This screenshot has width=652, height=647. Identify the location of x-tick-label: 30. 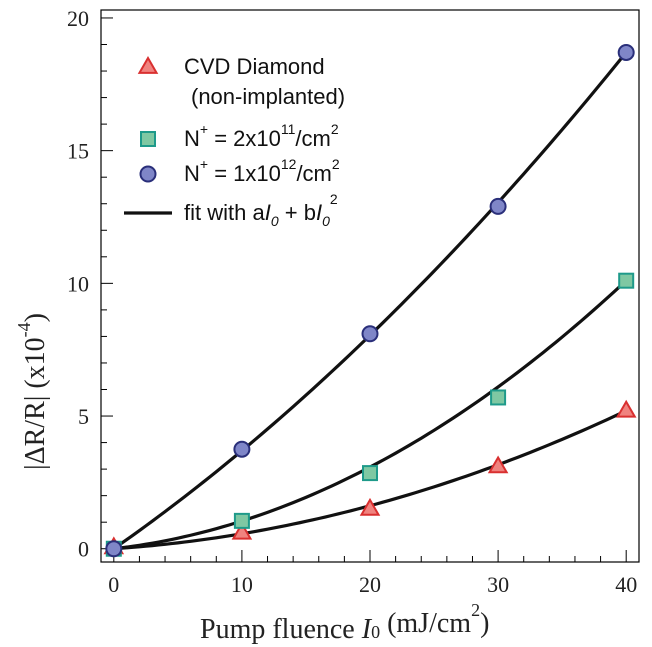
(498, 584).